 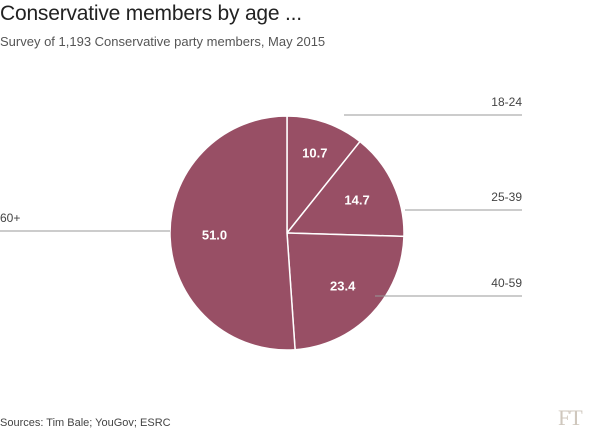 I want to click on ft-logo: FT, so click(x=570, y=417).